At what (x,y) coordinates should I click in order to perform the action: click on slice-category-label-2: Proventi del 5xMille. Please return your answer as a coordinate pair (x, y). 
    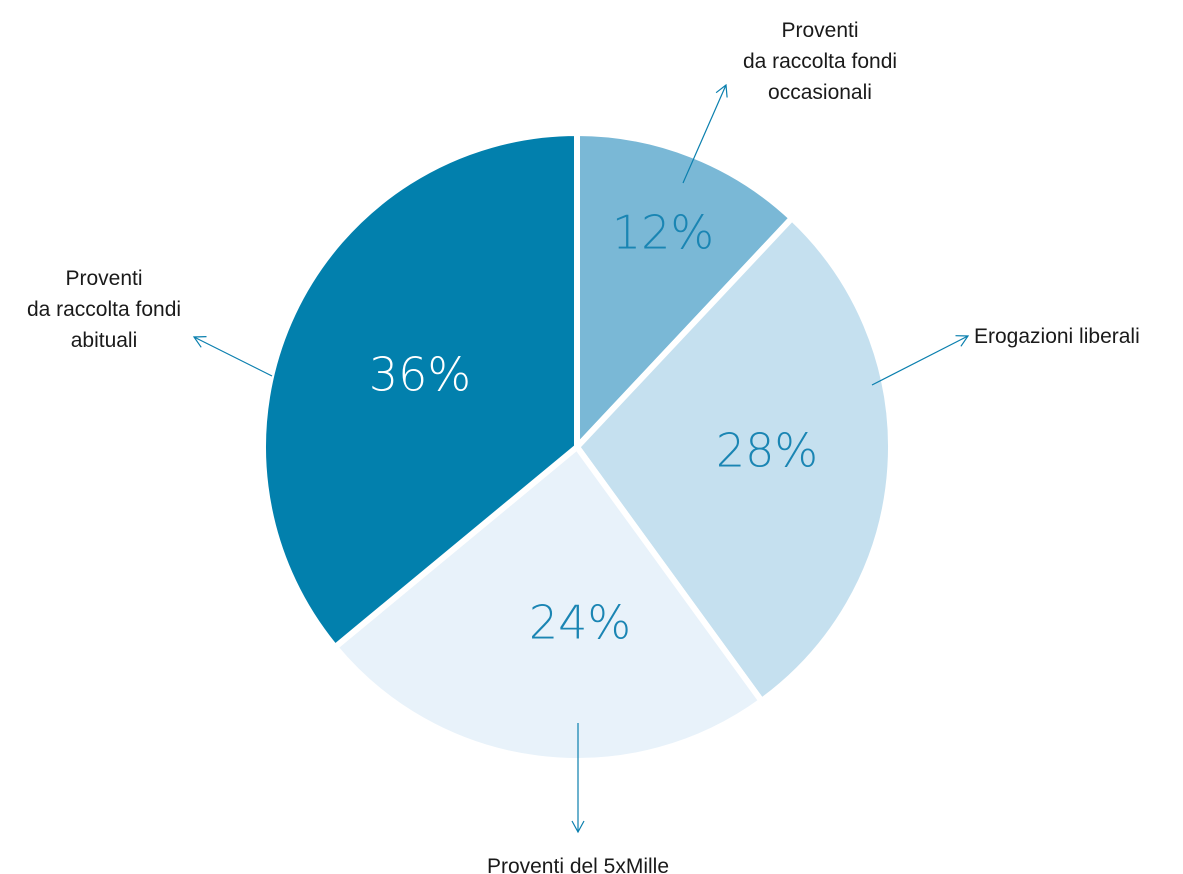
    Looking at the image, I should click on (578, 864).